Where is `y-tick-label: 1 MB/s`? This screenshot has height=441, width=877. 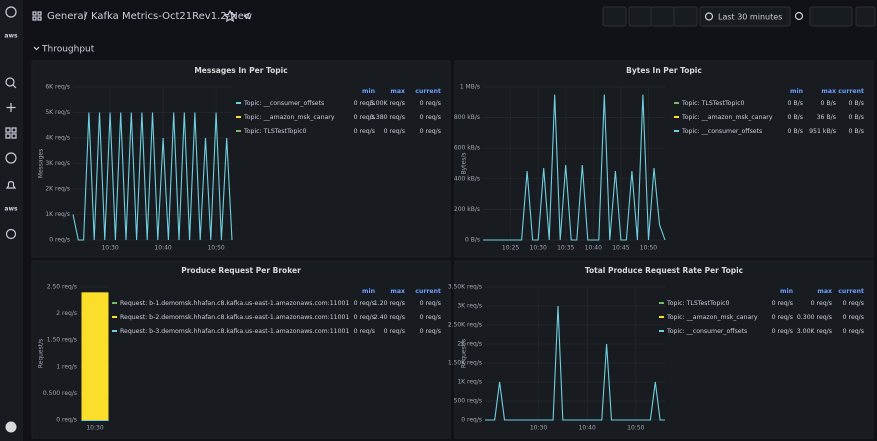
y-tick-label: 1 MB/s is located at coordinates (470, 87).